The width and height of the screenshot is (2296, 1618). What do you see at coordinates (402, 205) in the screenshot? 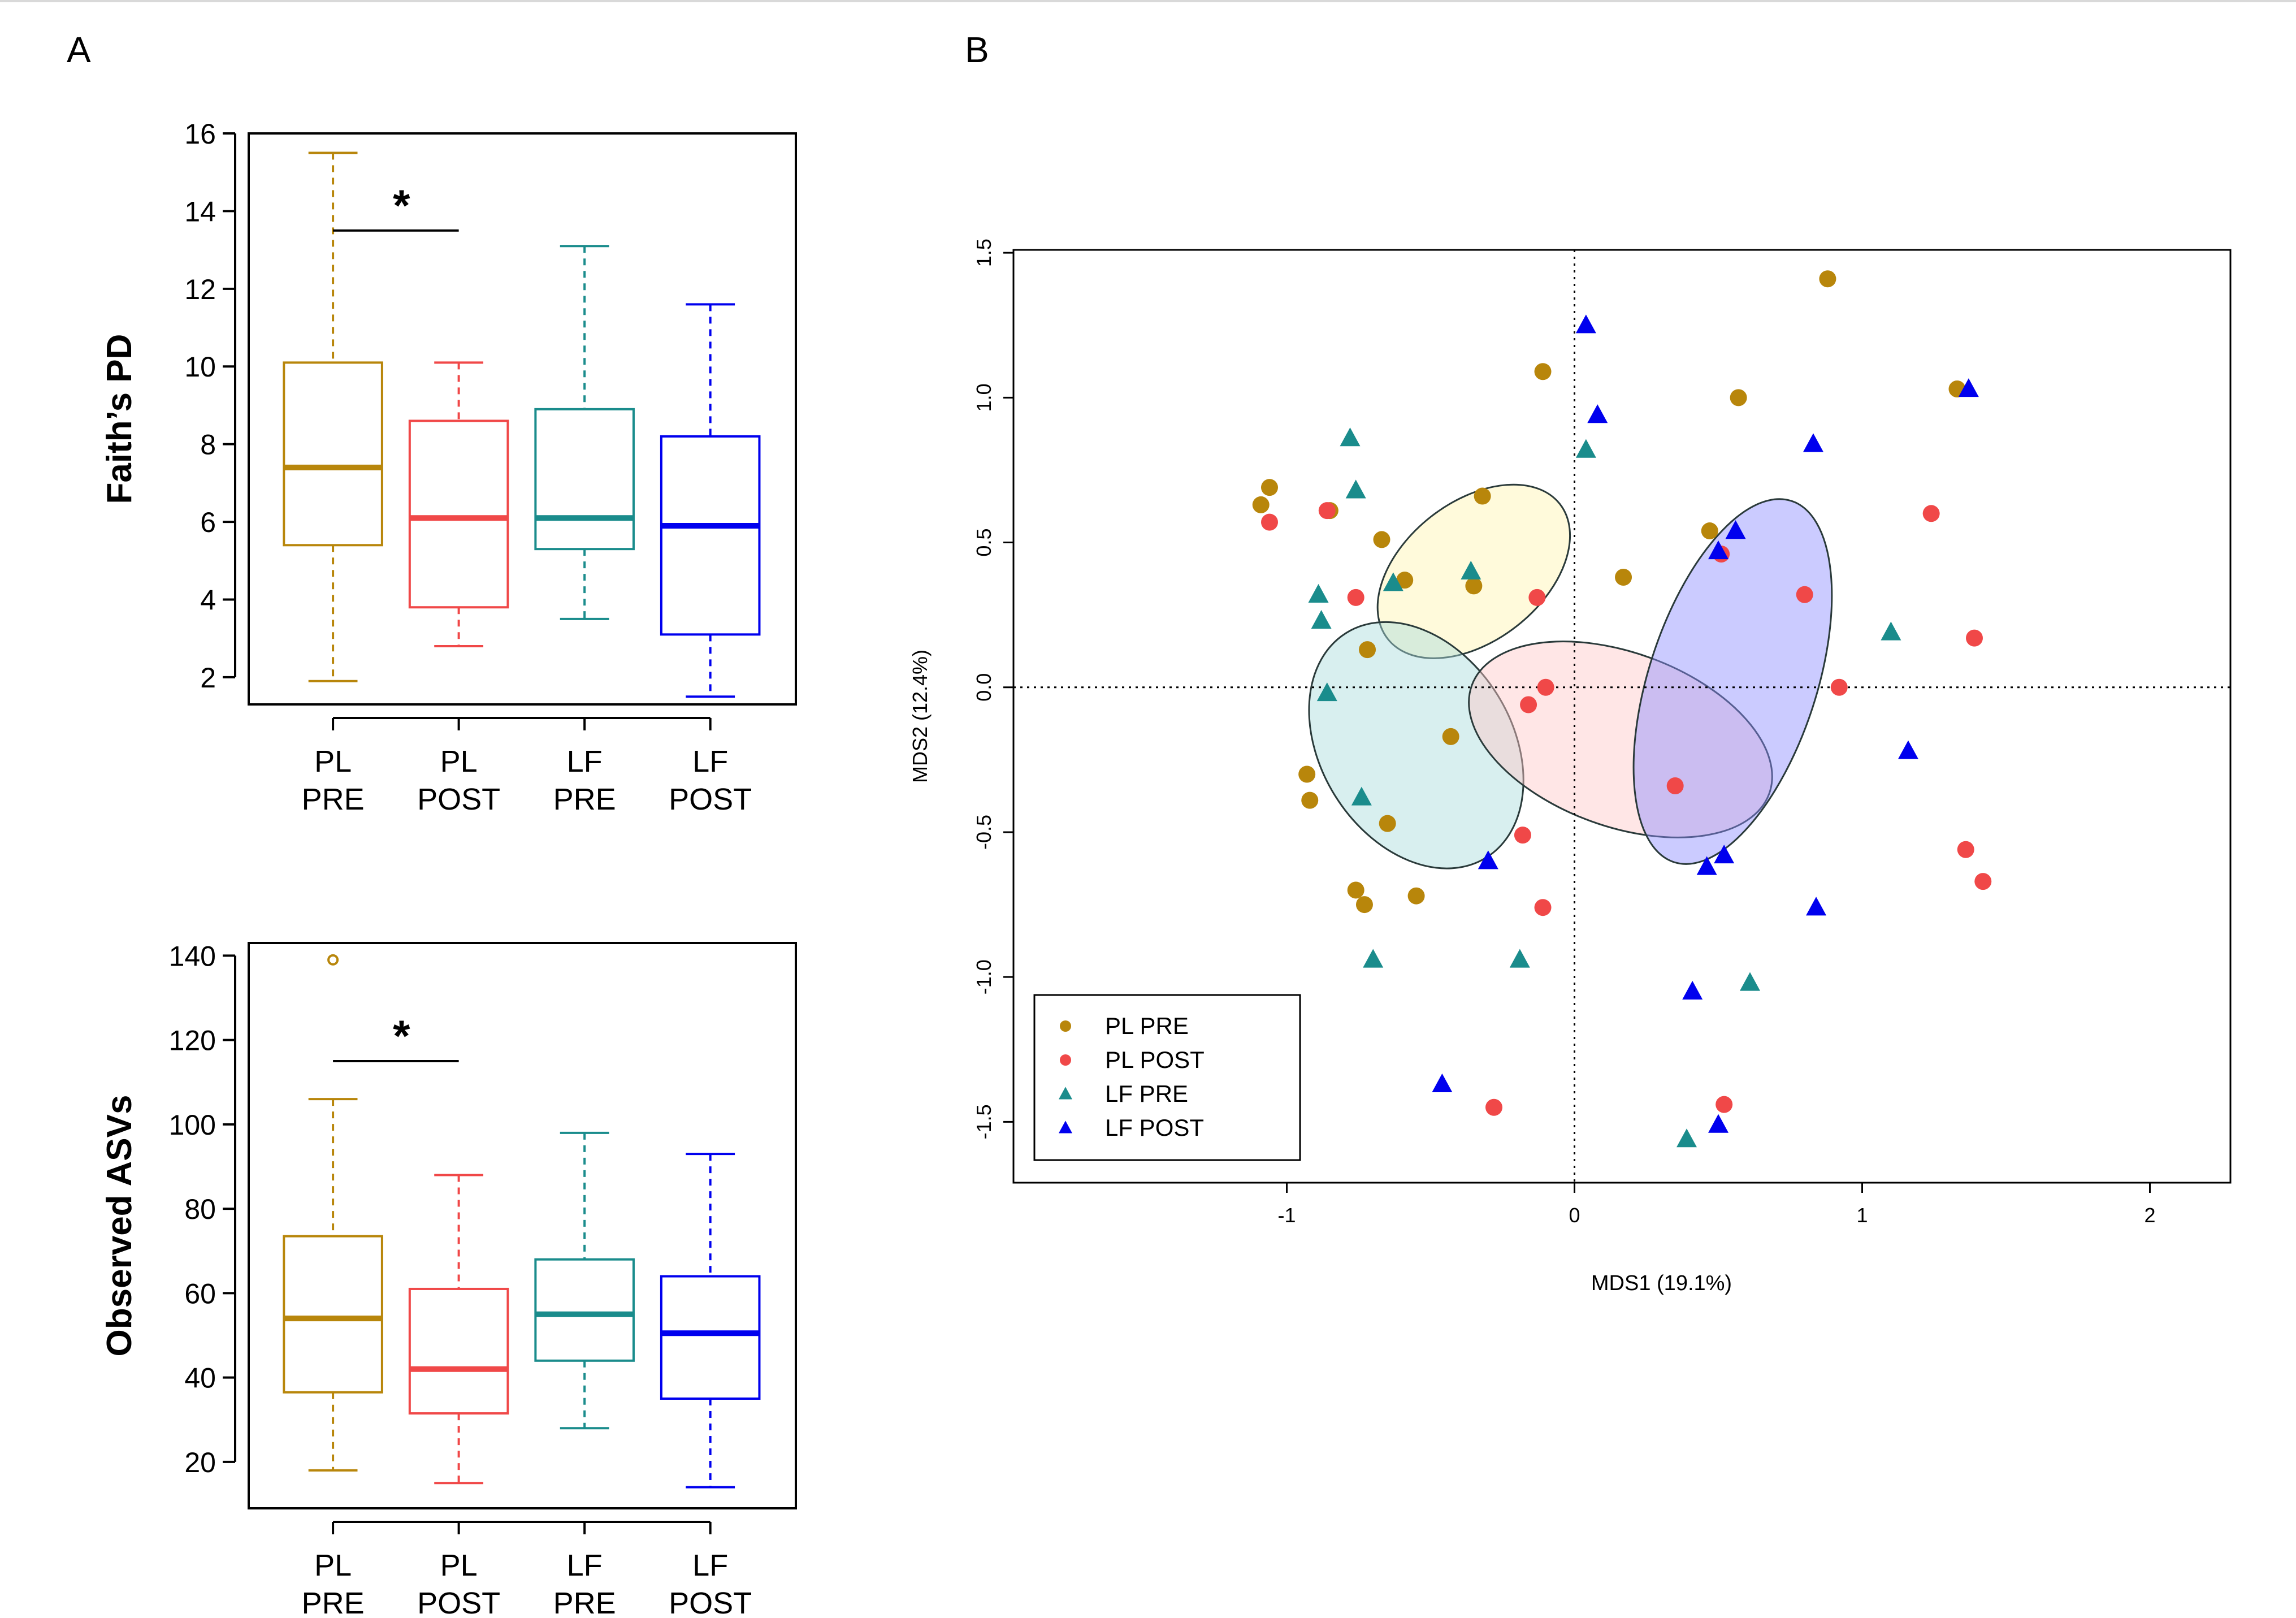
I see `significance-asterisk: *` at bounding box center [402, 205].